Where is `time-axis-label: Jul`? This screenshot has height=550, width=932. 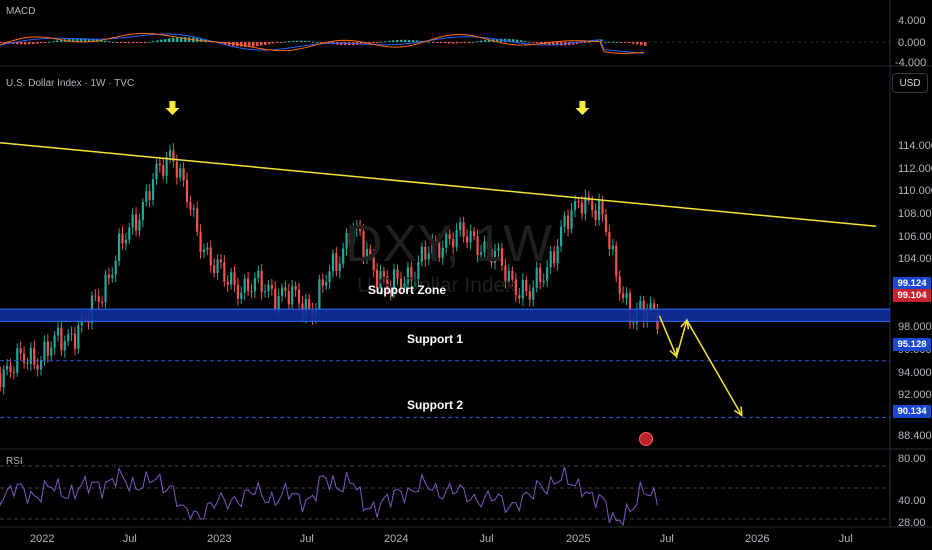 time-axis-label: Jul is located at coordinates (129, 539).